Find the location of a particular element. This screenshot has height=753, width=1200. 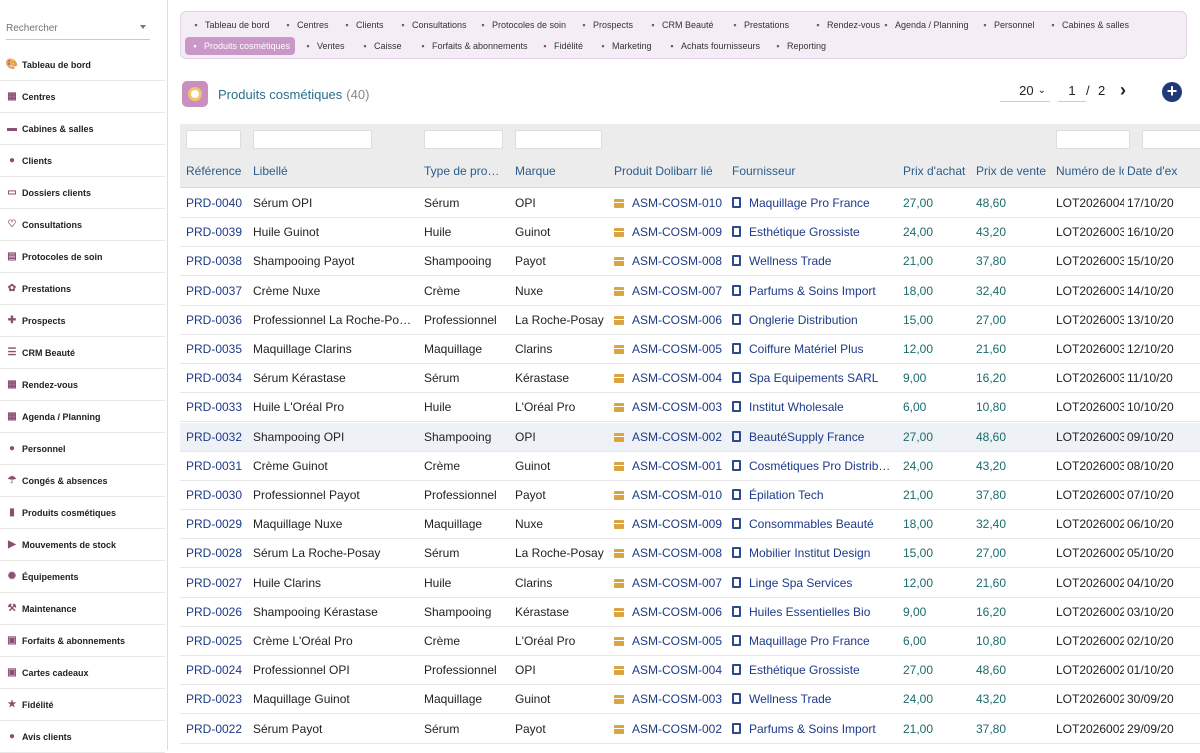

sidebar-item: ● Avis clients is located at coordinates (82, 737).